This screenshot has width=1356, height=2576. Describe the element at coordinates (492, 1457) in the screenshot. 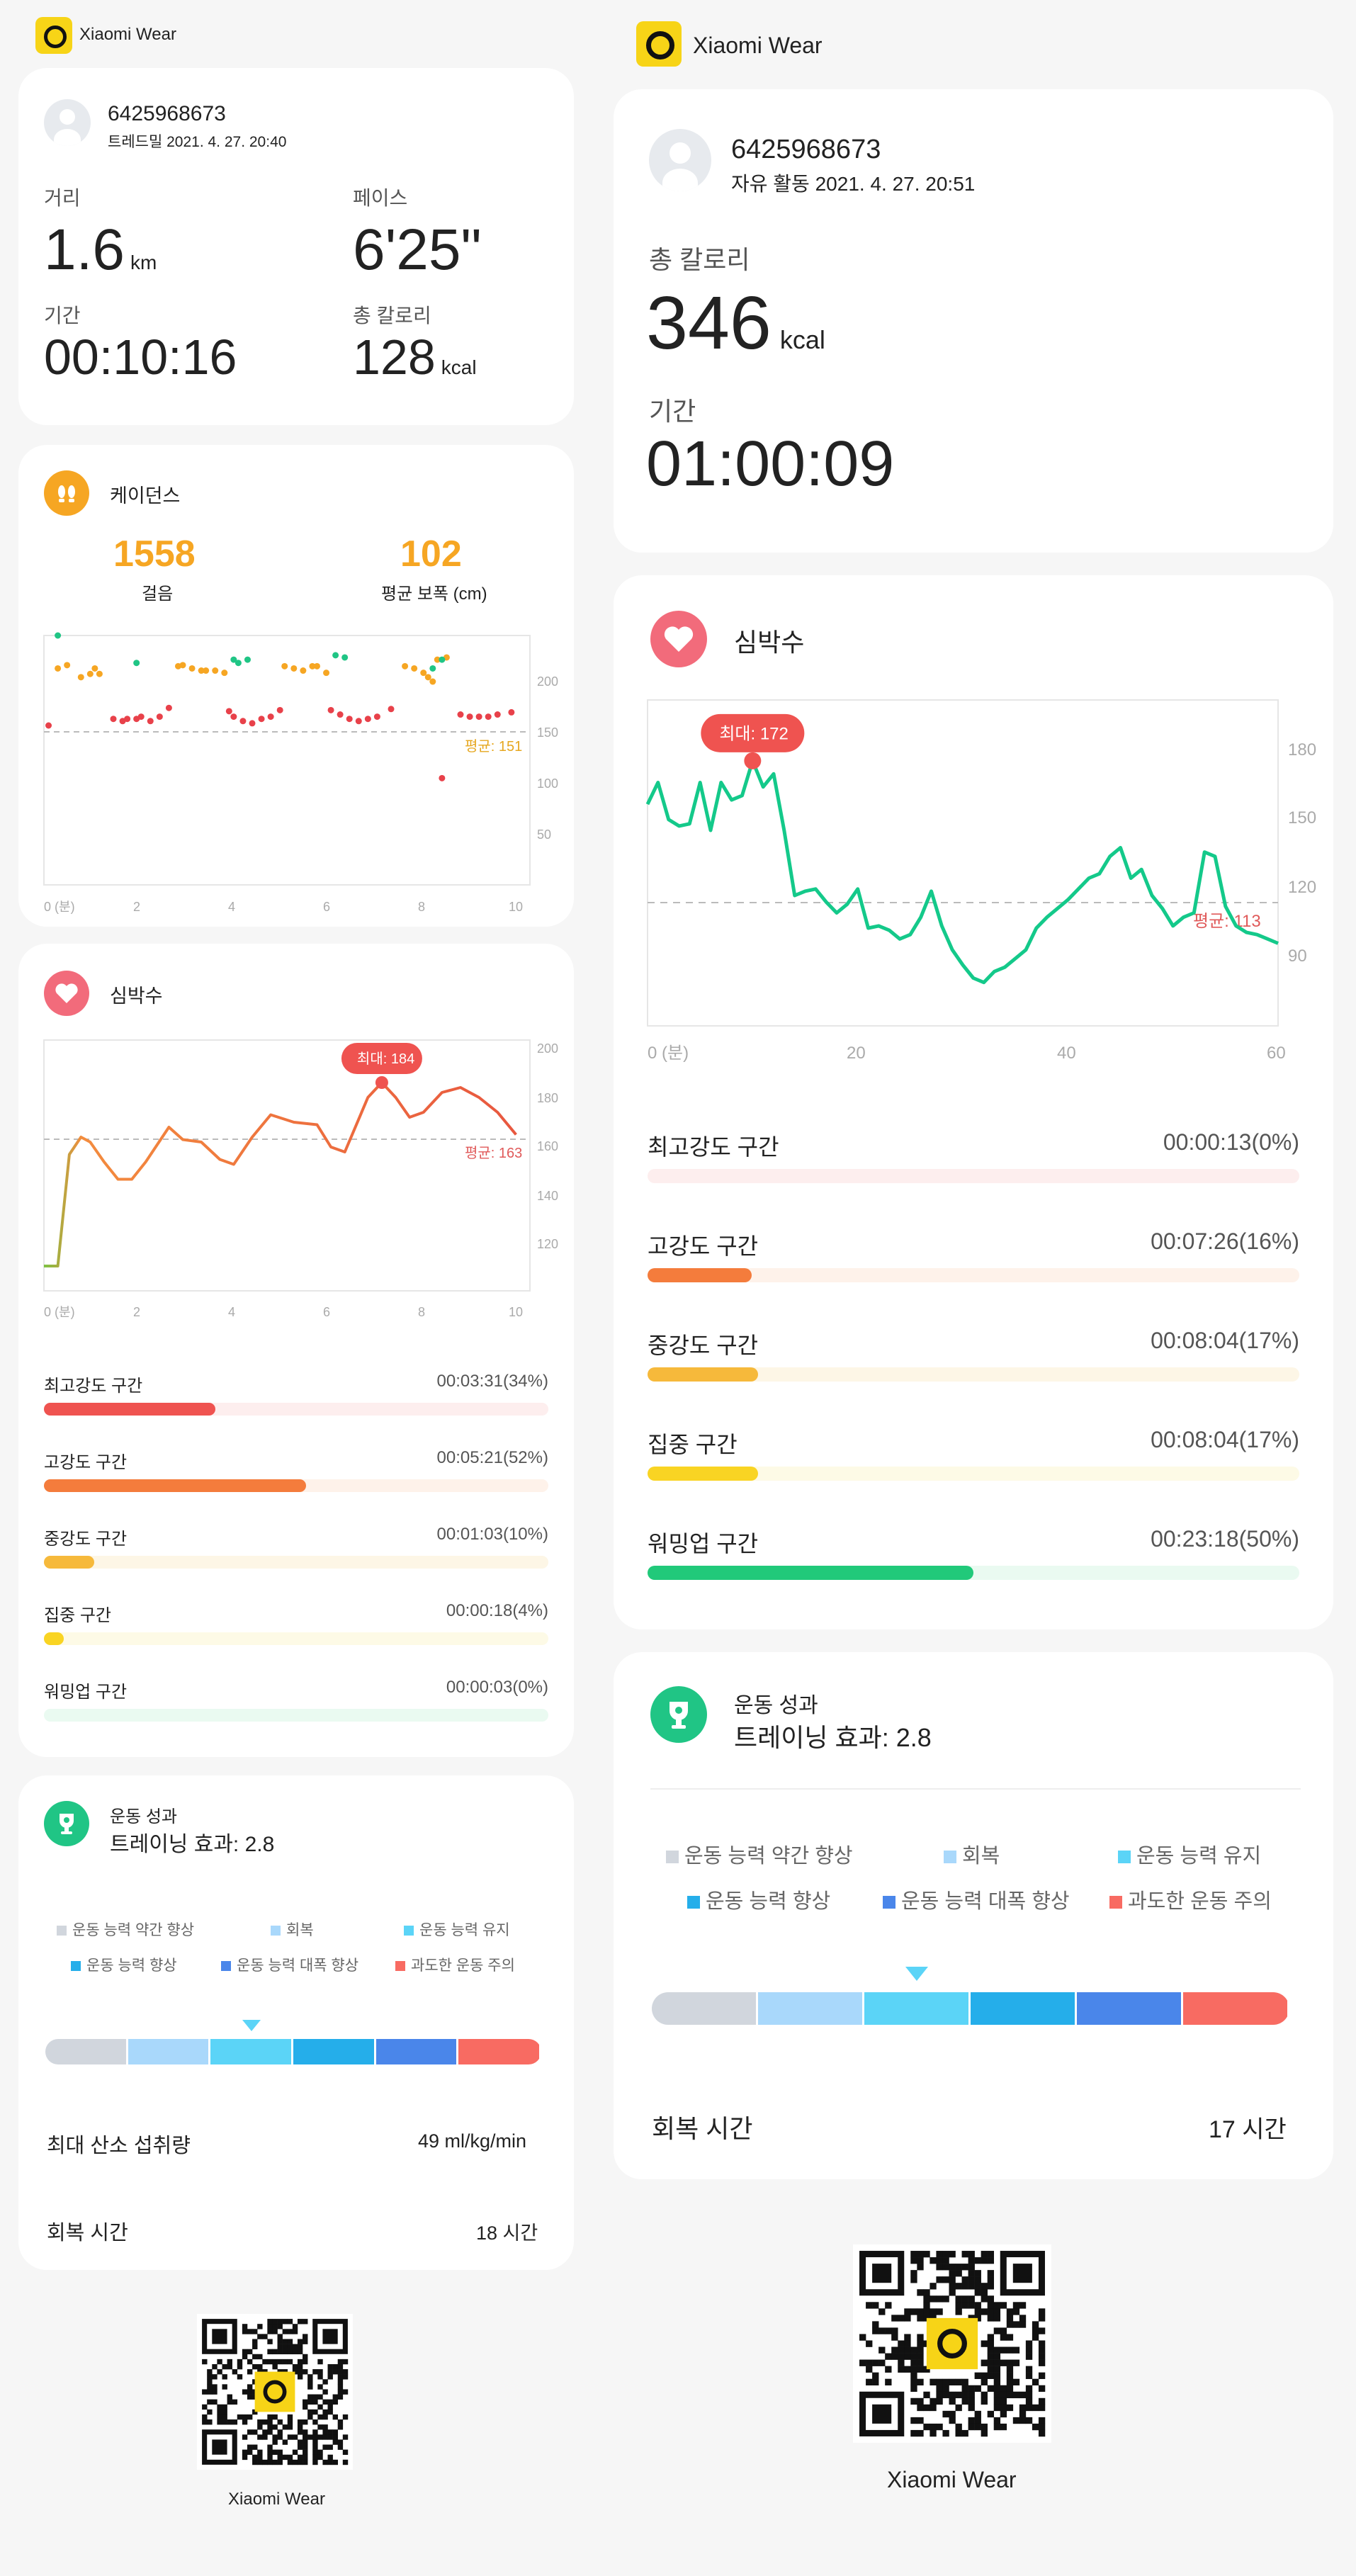

I see `zone-value: 00:05:21(52%)` at that location.